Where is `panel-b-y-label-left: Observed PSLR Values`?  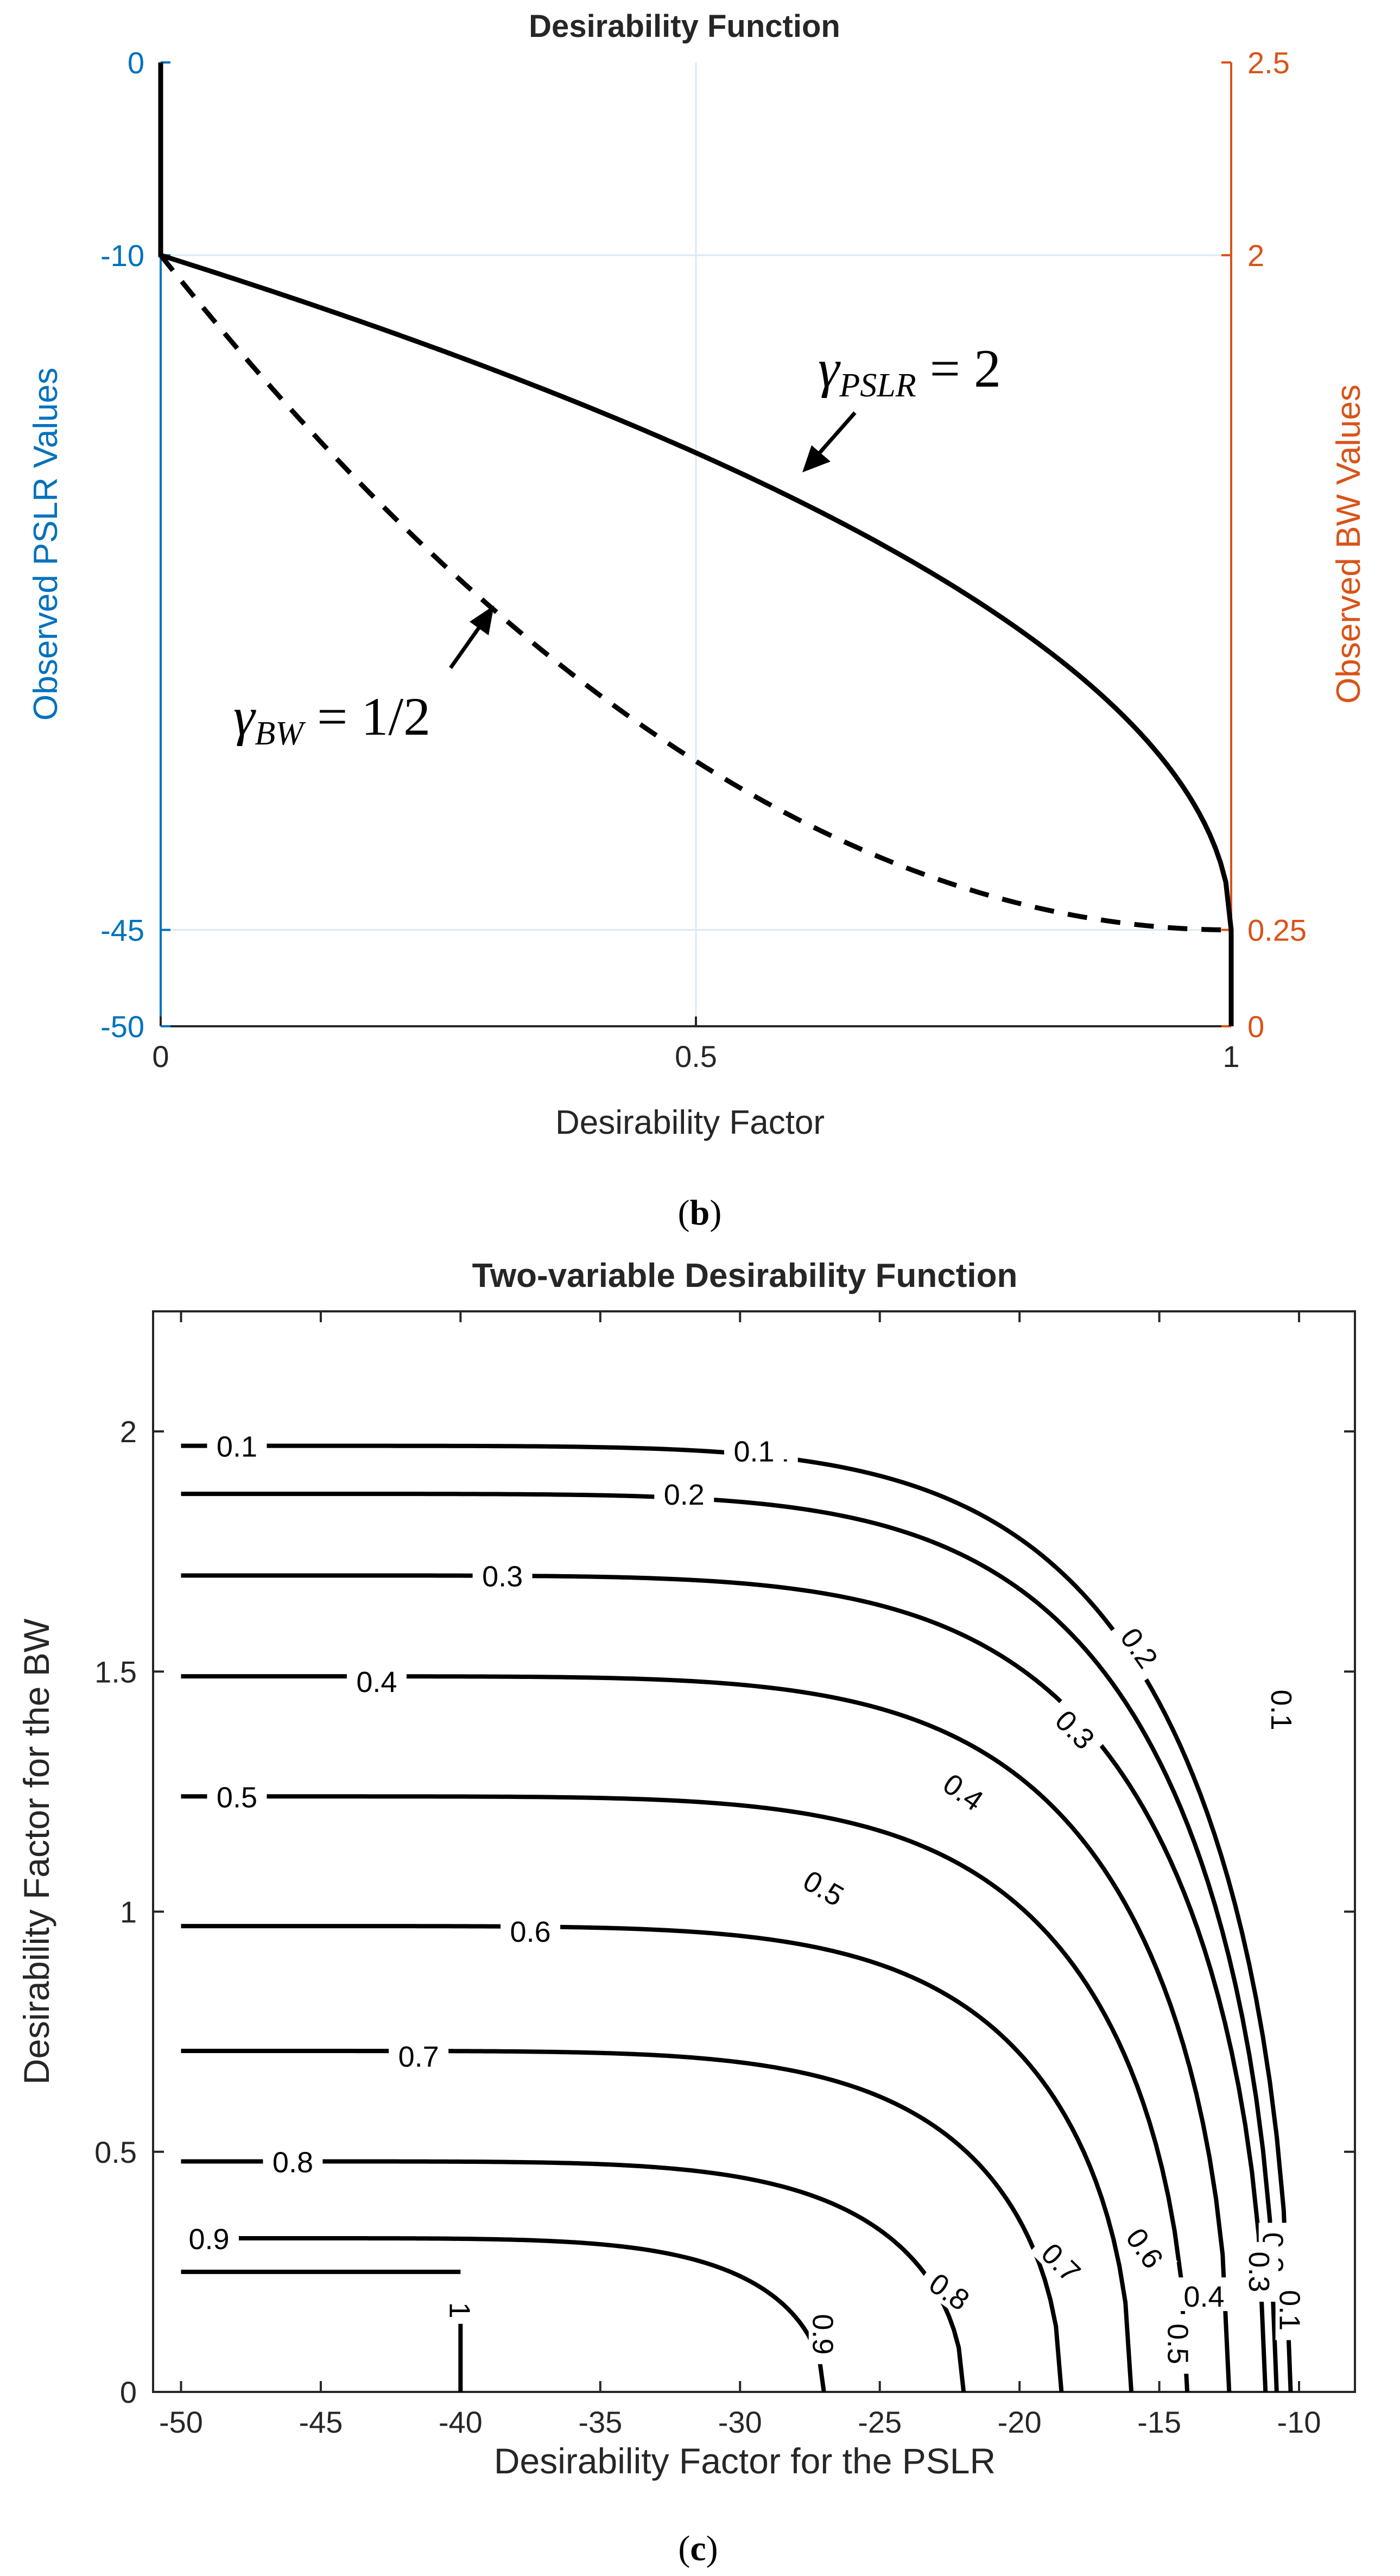 panel-b-y-label-left: Observed PSLR Values is located at coordinates (46, 544).